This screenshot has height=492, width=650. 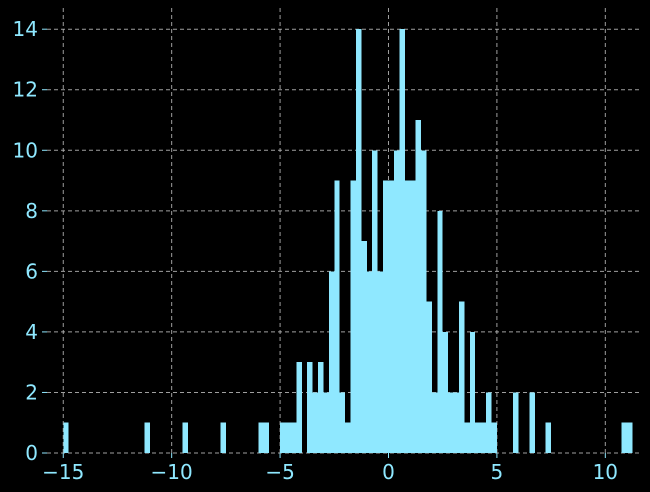 I want to click on y-tick-label: 2, so click(x=31, y=392).